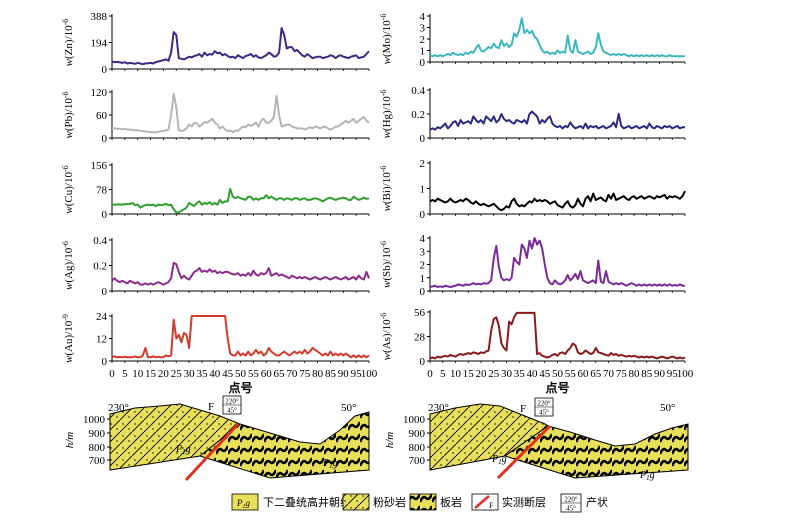 The height and width of the screenshot is (527, 800). Describe the element at coordinates (597, 502) in the screenshot. I see `legend-attitude-label: 产状` at that location.